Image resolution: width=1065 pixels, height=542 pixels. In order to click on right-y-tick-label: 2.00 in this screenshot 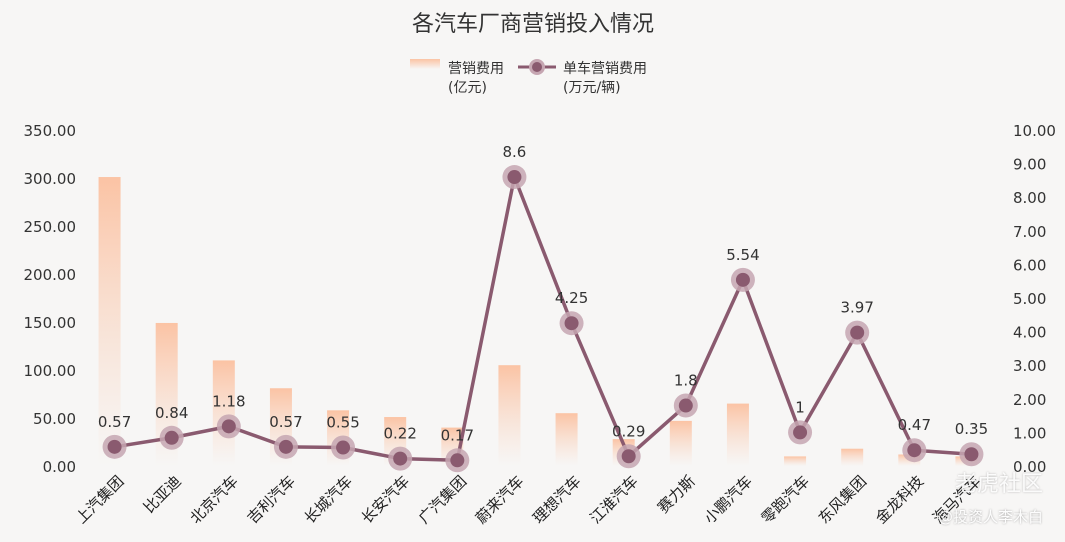, I will do `click(1029, 400)`.